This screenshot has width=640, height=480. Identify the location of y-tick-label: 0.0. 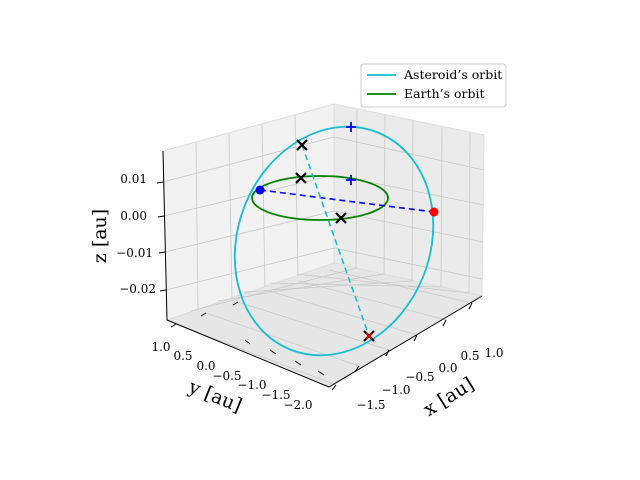
(205, 366).